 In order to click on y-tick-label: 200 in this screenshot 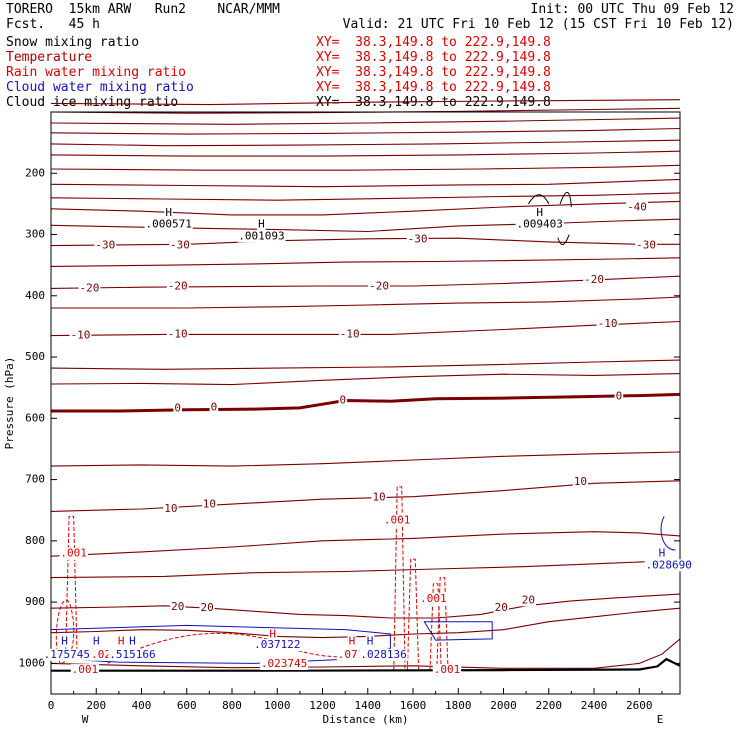, I will do `click(35, 172)`.